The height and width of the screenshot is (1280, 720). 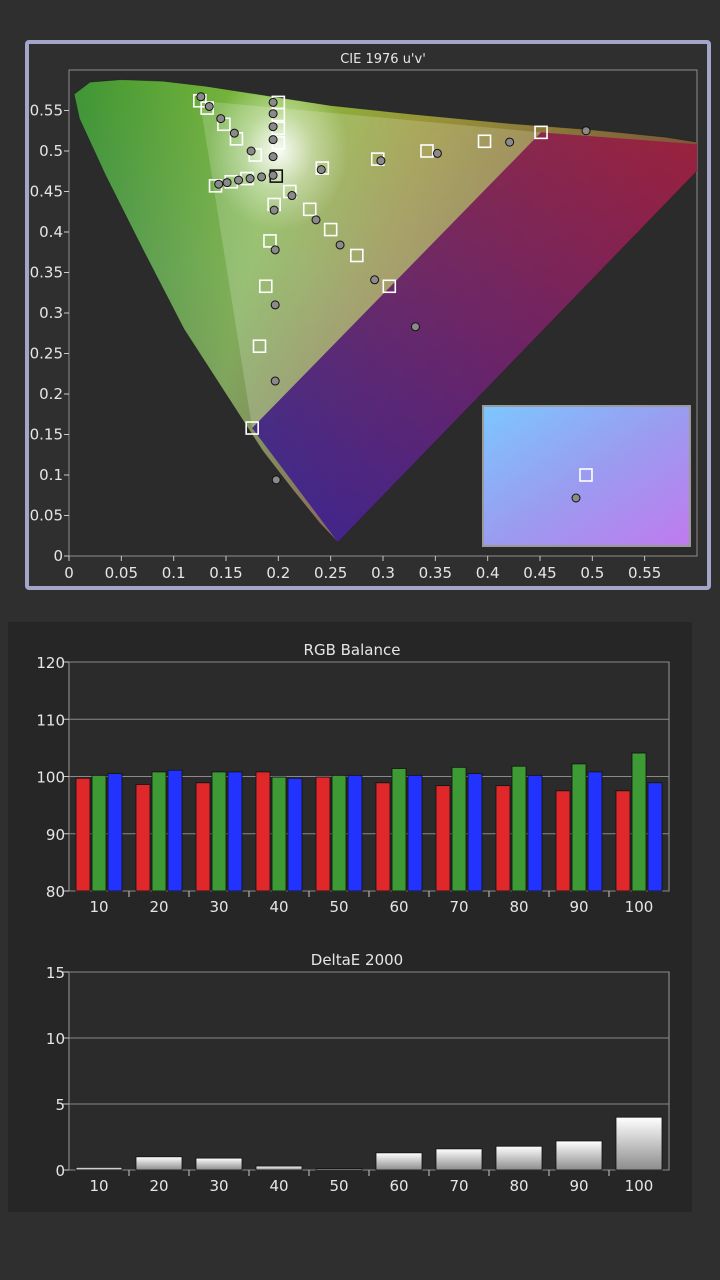 I want to click on cie-x-tick-label: 0.5, so click(x=592, y=573).